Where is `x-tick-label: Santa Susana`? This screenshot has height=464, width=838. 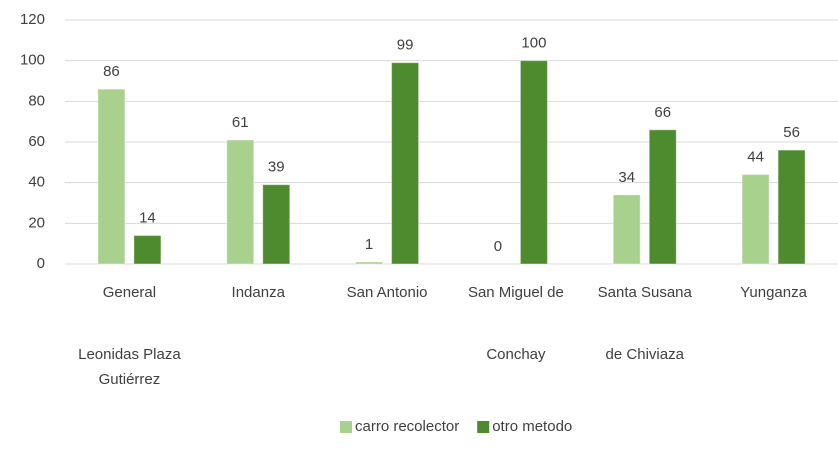 x-tick-label: Santa Susana is located at coordinates (645, 292).